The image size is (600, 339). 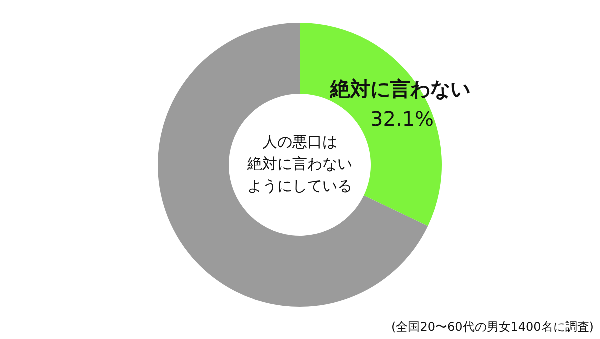 I want to click on data-label: 32.1%, so click(x=402, y=118).